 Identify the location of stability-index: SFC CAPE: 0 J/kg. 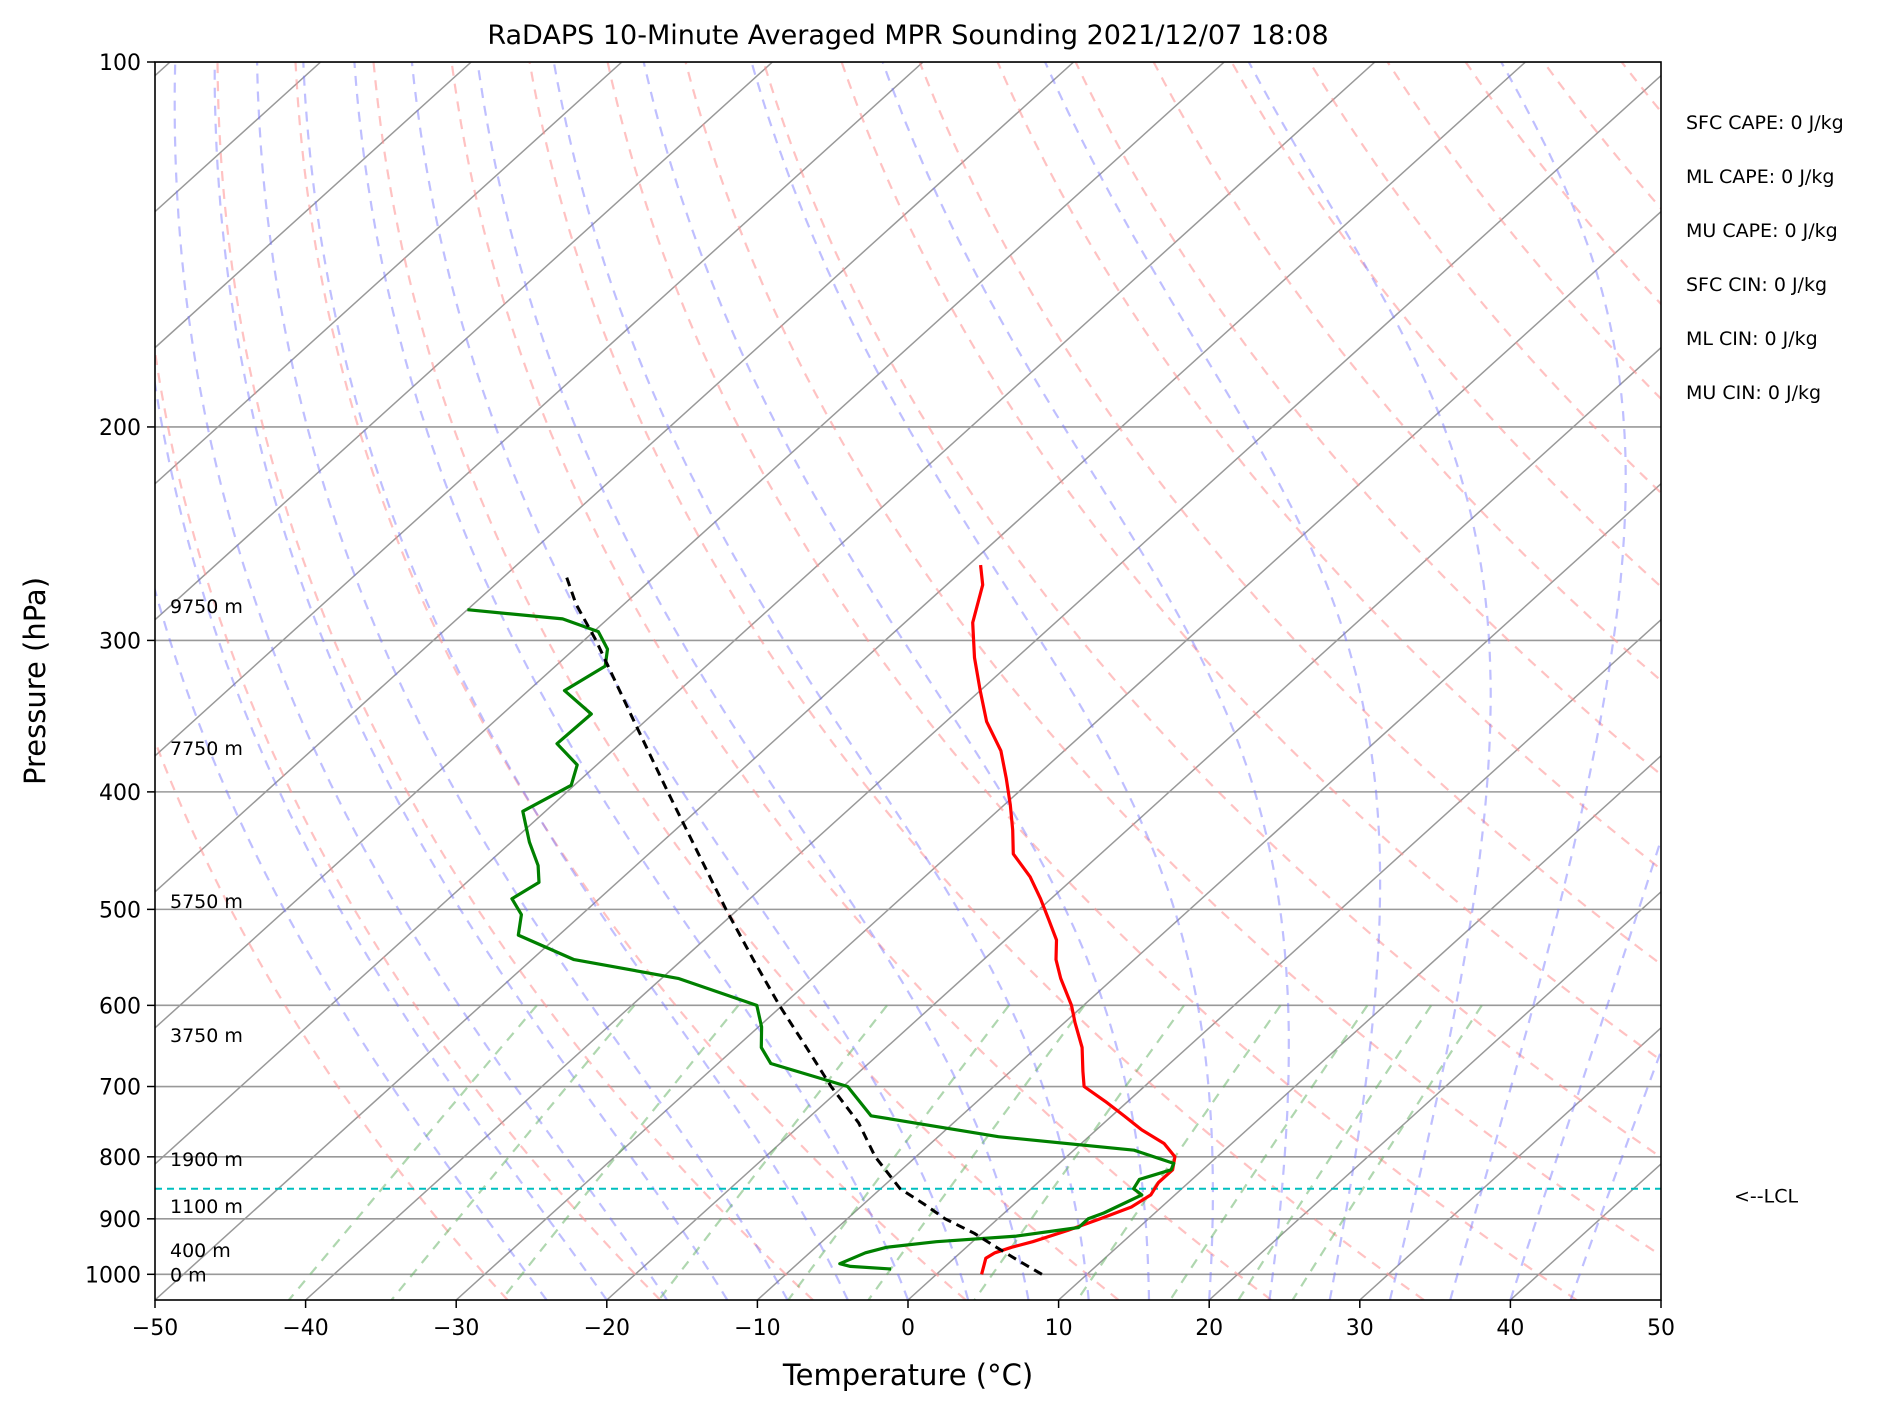
(1765, 123).